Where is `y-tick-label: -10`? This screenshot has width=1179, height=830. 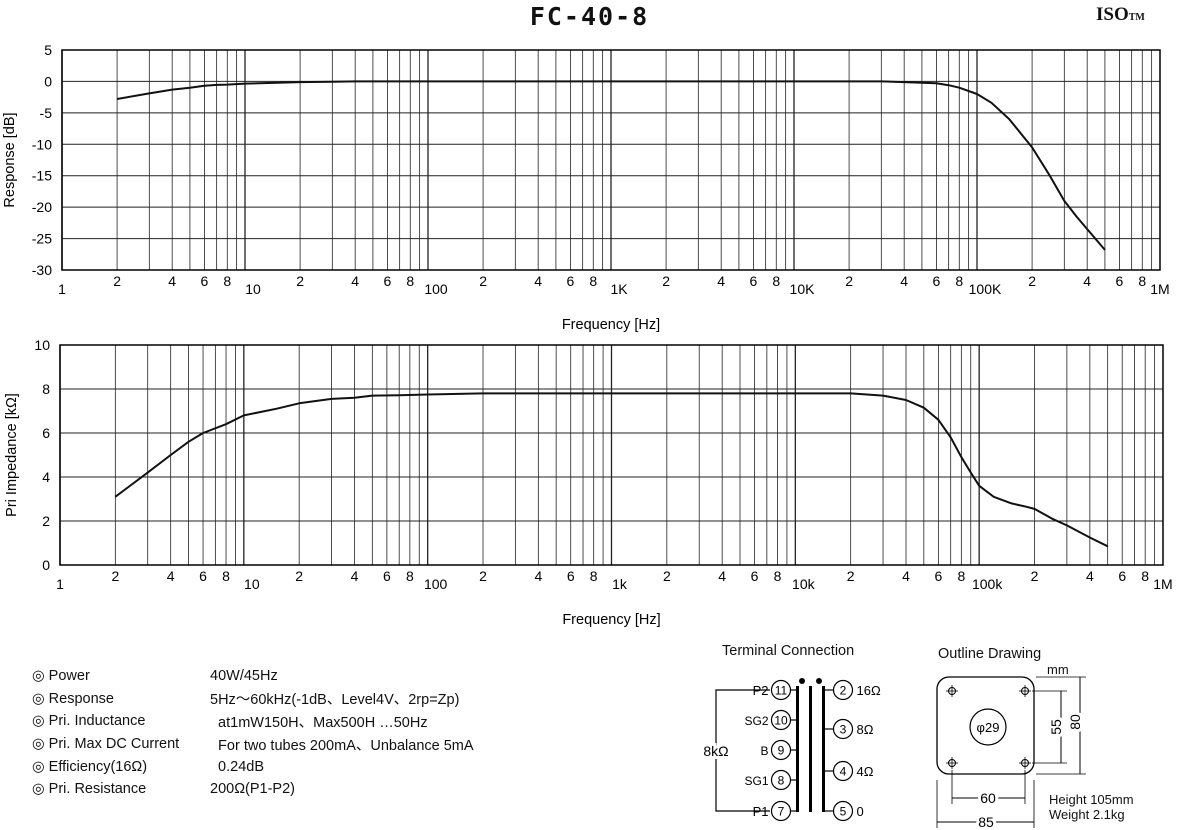 y-tick-label: -10 is located at coordinates (42, 144).